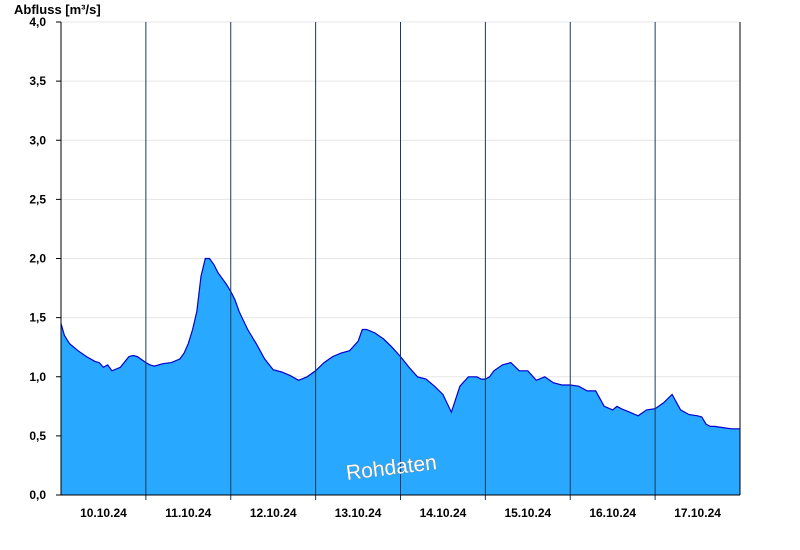 The height and width of the screenshot is (550, 800). What do you see at coordinates (37, 140) in the screenshot?
I see `y-tick-label: 3,0` at bounding box center [37, 140].